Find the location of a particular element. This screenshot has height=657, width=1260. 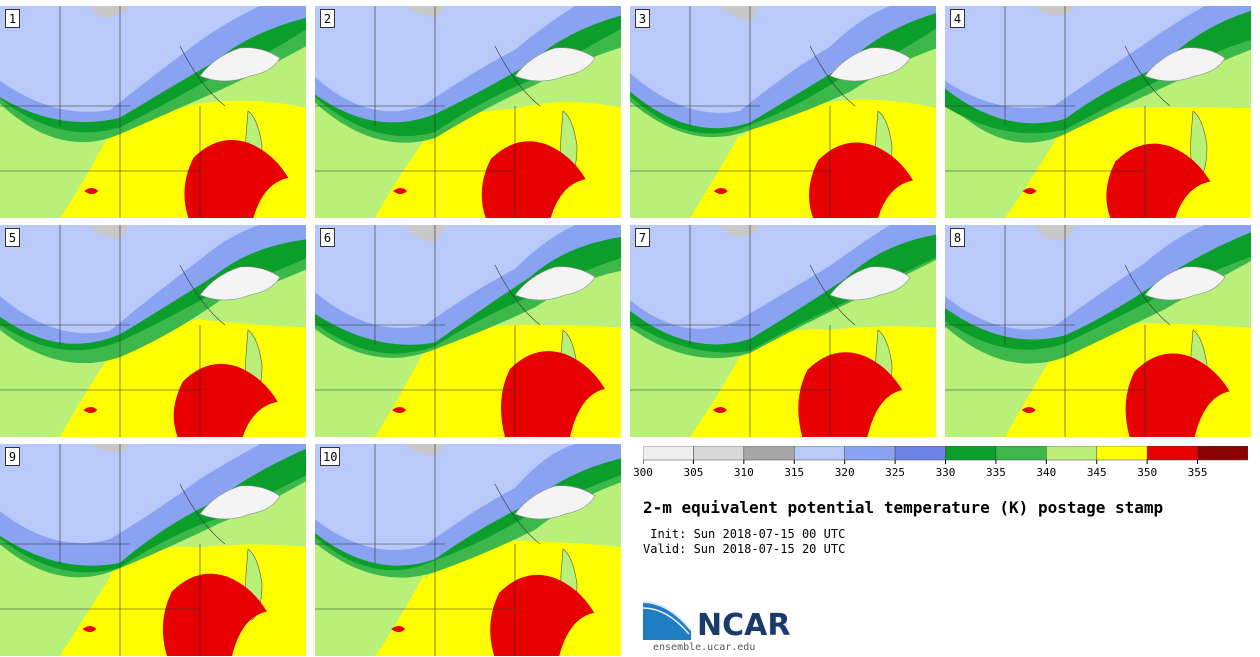

member-panel-6: 6 is located at coordinates (468, 331).